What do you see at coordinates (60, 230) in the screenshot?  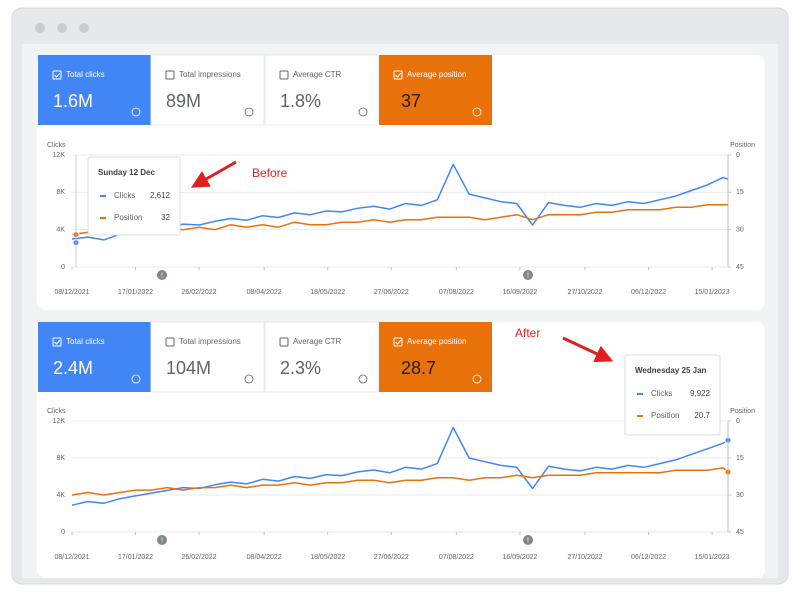 I see `y-tick-label: 4K` at bounding box center [60, 230].